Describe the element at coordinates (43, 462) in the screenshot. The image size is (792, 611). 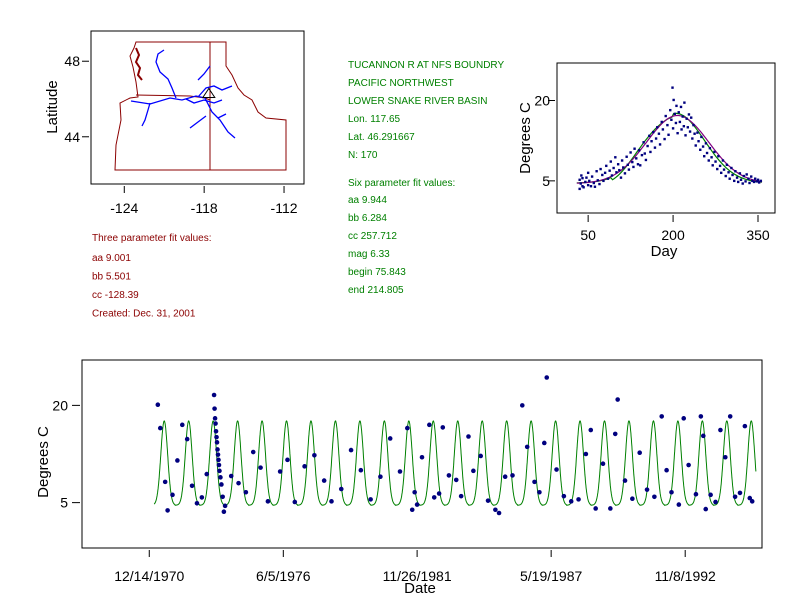
I see `timeseries-ylabel: Degrees C` at that location.